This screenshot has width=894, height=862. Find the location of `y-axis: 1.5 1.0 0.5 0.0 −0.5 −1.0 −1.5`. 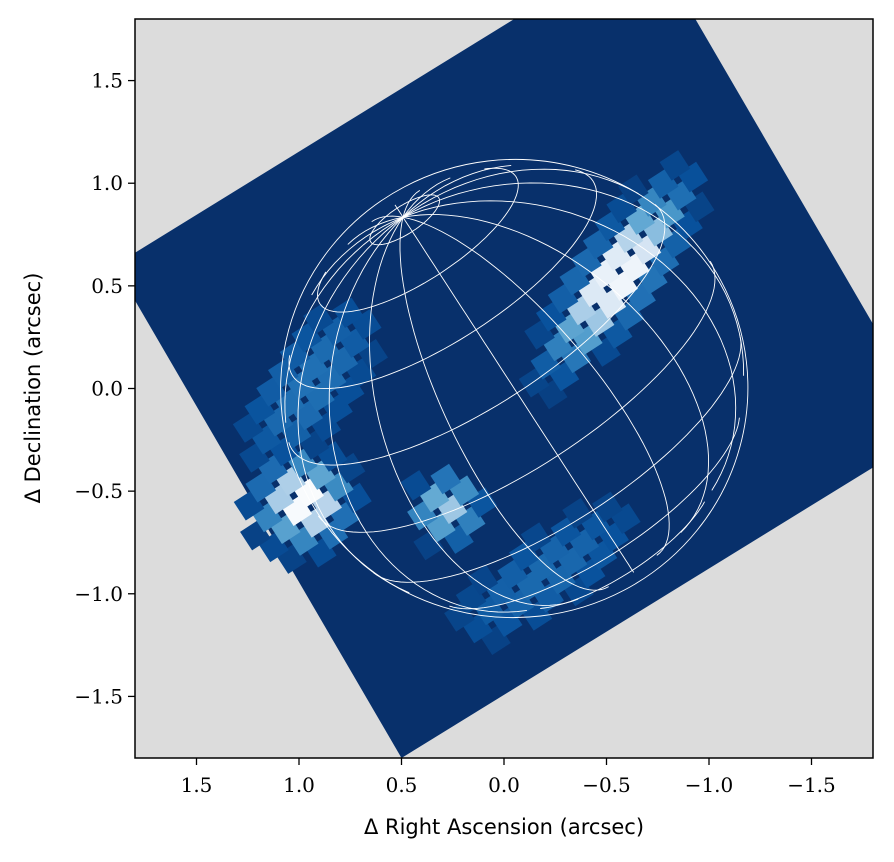

y-axis: 1.5 1.0 0.5 0.0 −0.5 −1.0 −1.5 is located at coordinates (104, 388).